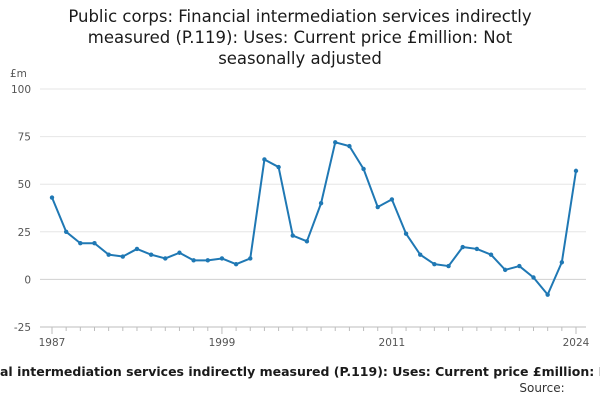 The width and height of the screenshot is (600, 400). Describe the element at coordinates (24, 138) in the screenshot. I see `y-tick-label-75: 75` at that location.